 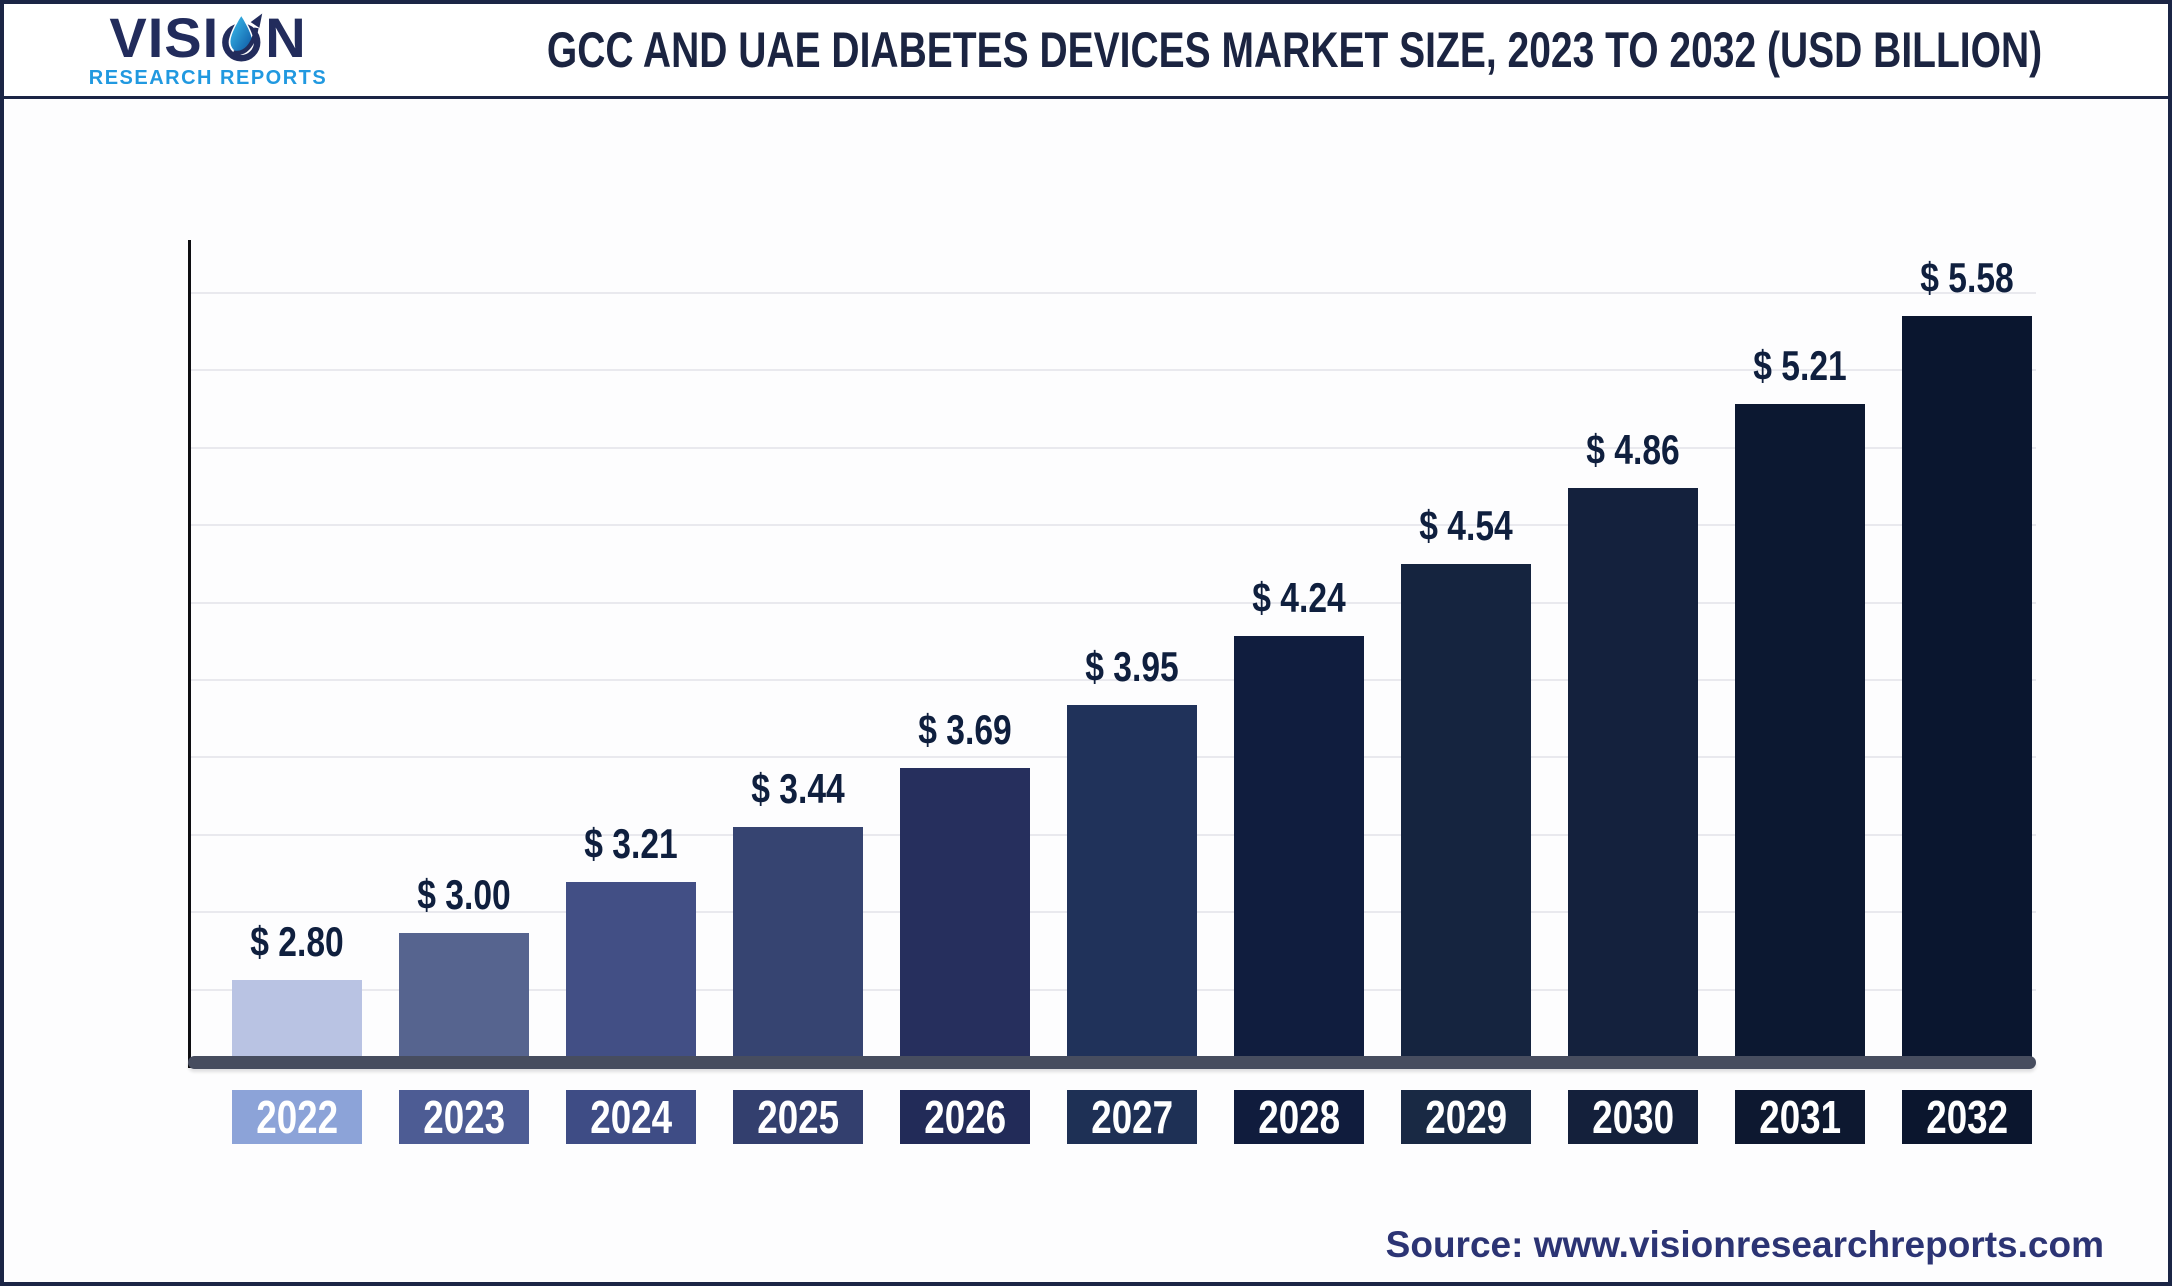 What do you see at coordinates (1800, 365) in the screenshot?
I see `bar-value-label: $ 5.21` at bounding box center [1800, 365].